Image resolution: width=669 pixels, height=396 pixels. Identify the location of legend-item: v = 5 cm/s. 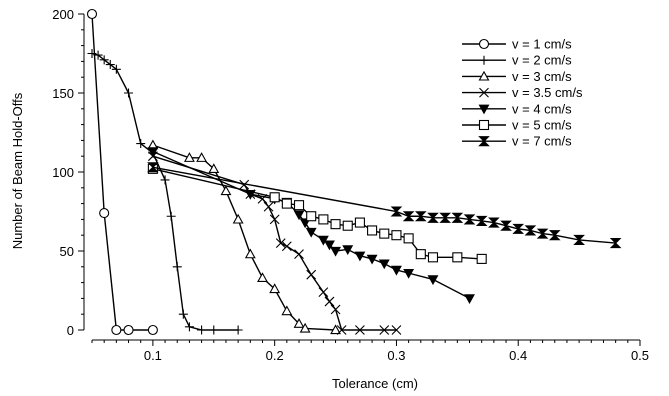
(517, 125).